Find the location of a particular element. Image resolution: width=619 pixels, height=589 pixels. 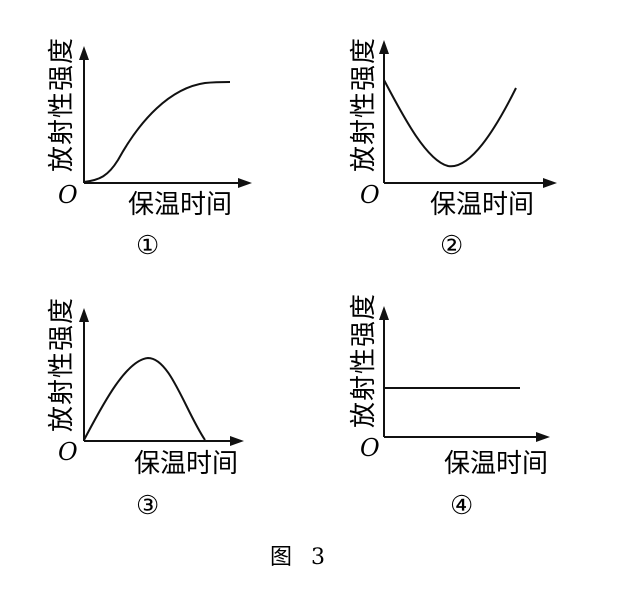

panel-4: 放射性强度 O 保温时间 ④ is located at coordinates (449, 407).